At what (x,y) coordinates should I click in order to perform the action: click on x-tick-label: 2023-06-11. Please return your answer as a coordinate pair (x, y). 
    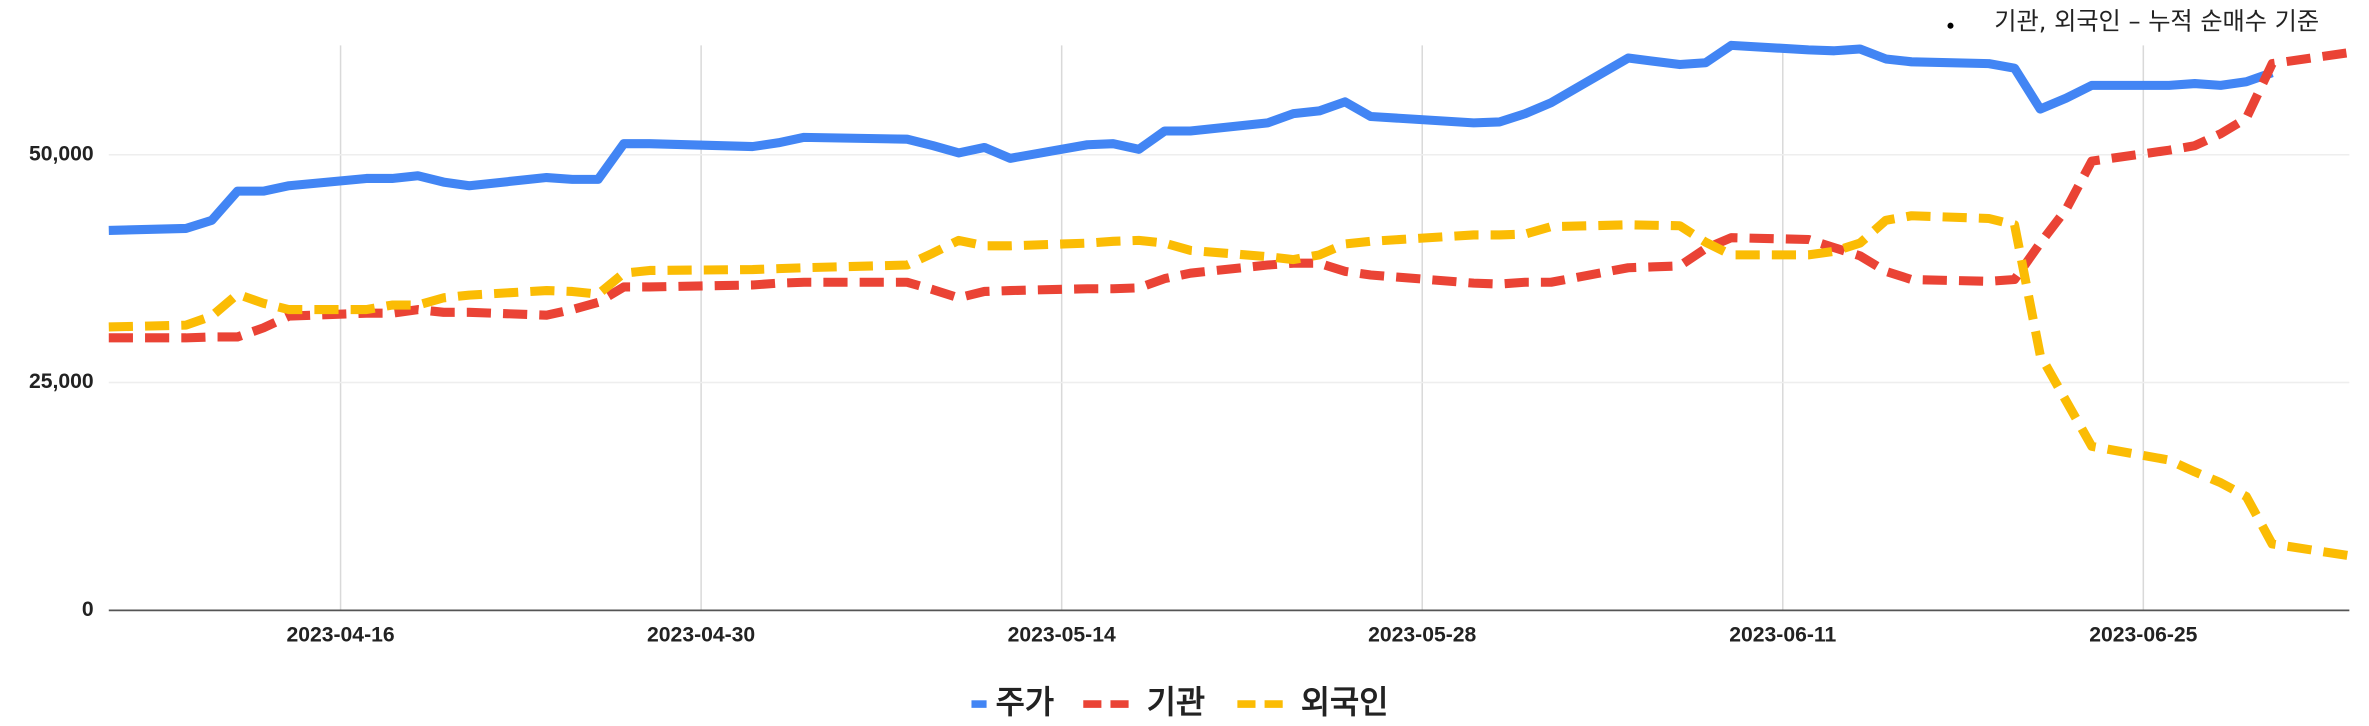
    Looking at the image, I should click on (1782, 635).